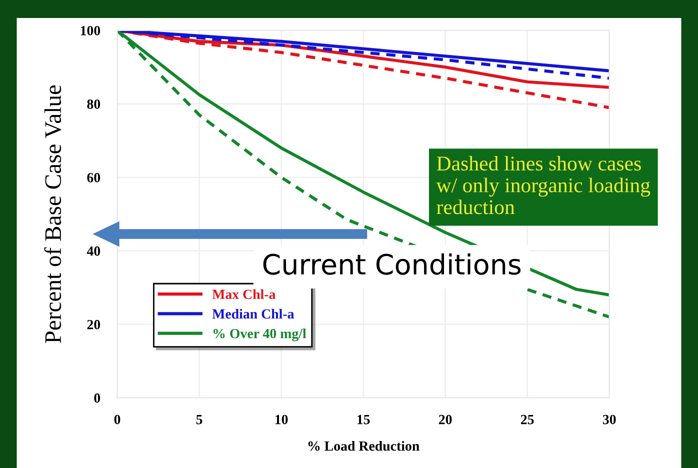 The height and width of the screenshot is (468, 698). What do you see at coordinates (117, 419) in the screenshot?
I see `x-tick-label: 0` at bounding box center [117, 419].